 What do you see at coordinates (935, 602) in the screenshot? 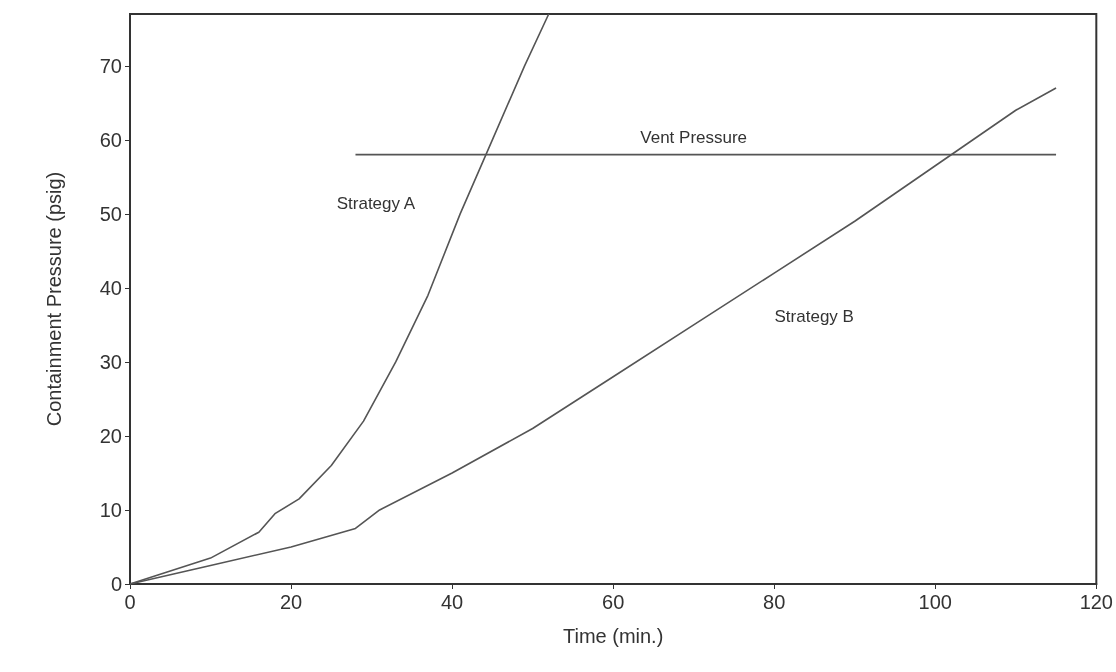
I see `x-tick-label: 100` at bounding box center [935, 602].